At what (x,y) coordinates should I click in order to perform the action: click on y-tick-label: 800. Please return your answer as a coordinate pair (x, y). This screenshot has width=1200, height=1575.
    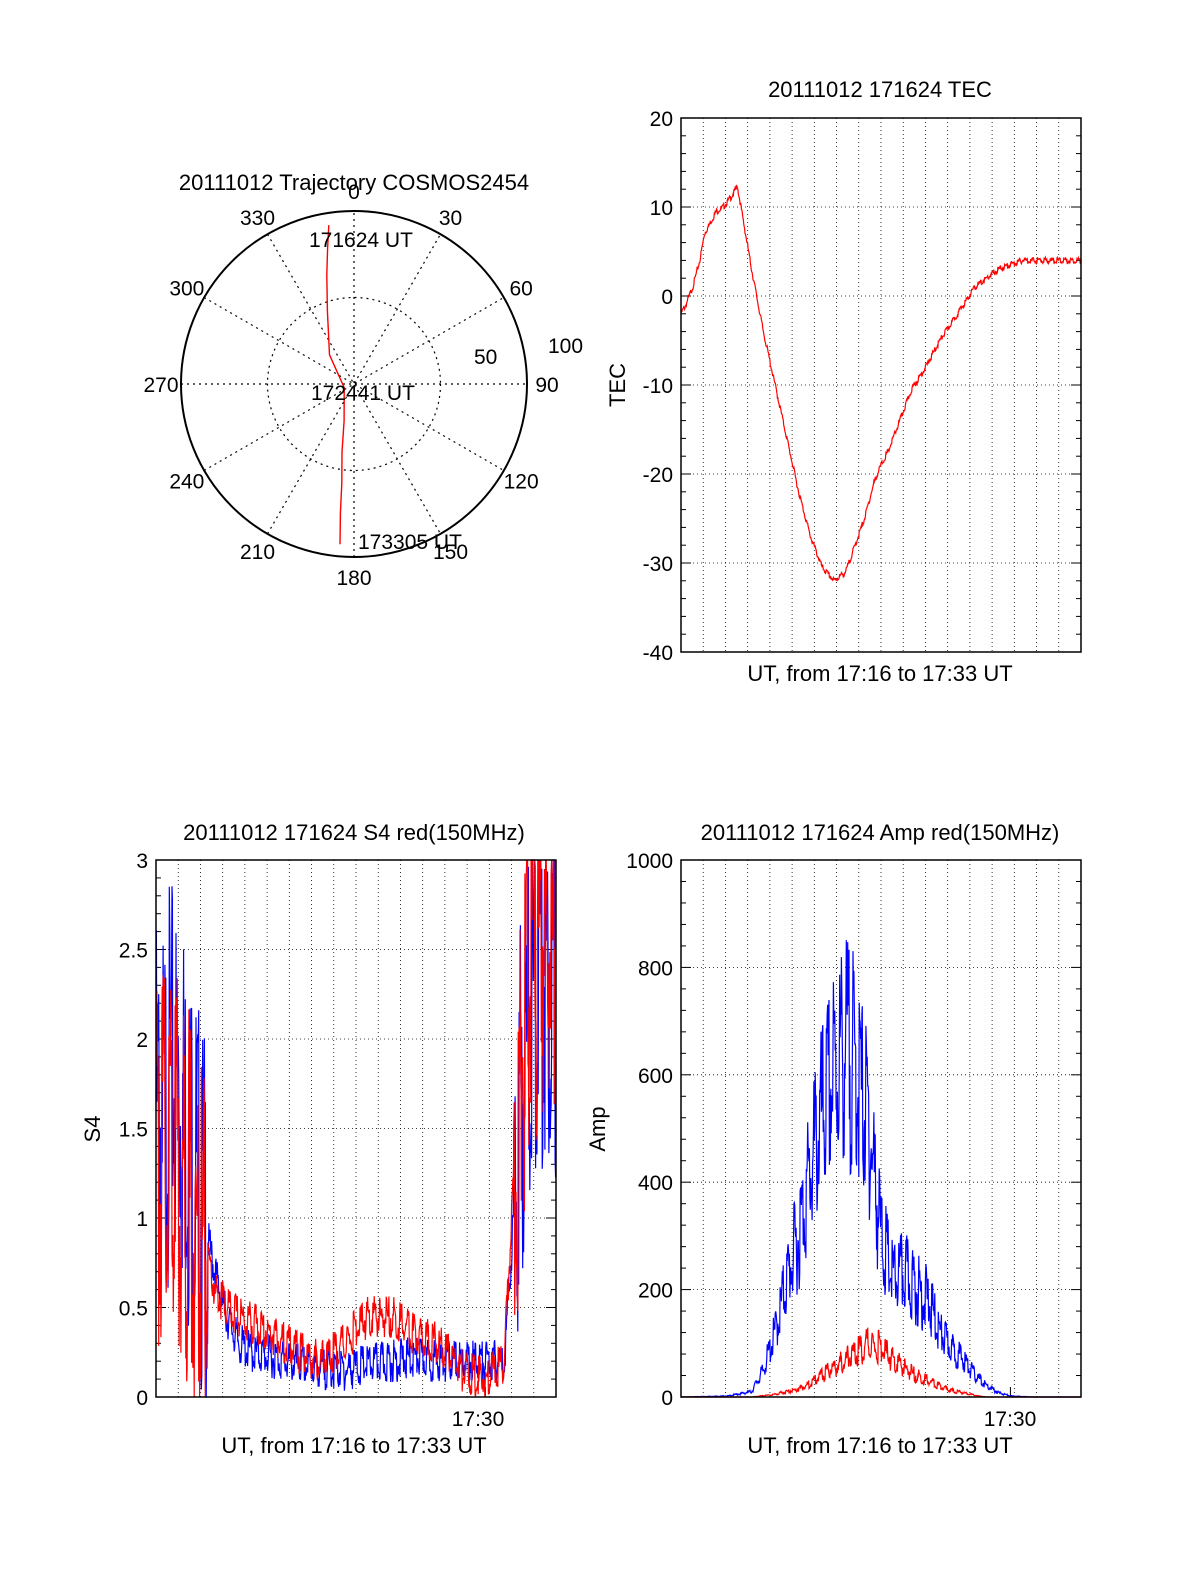
    Looking at the image, I should click on (655, 968).